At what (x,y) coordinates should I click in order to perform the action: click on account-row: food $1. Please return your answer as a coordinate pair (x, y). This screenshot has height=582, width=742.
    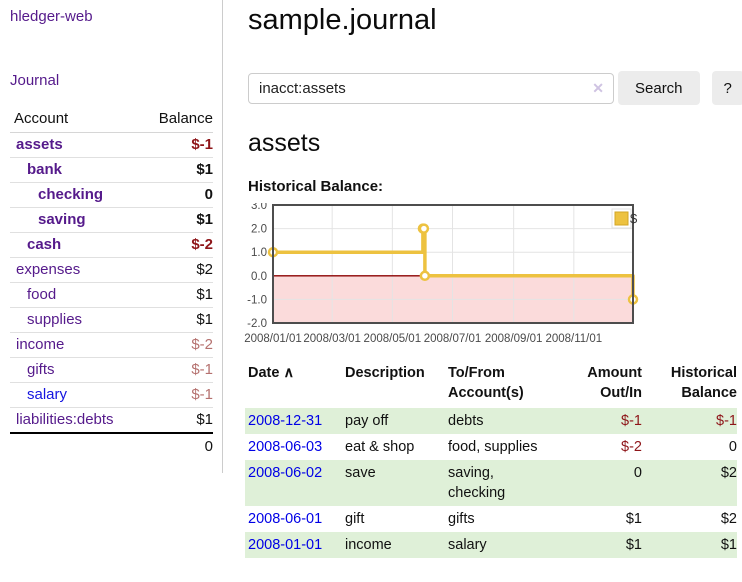
    Looking at the image, I should click on (111, 295).